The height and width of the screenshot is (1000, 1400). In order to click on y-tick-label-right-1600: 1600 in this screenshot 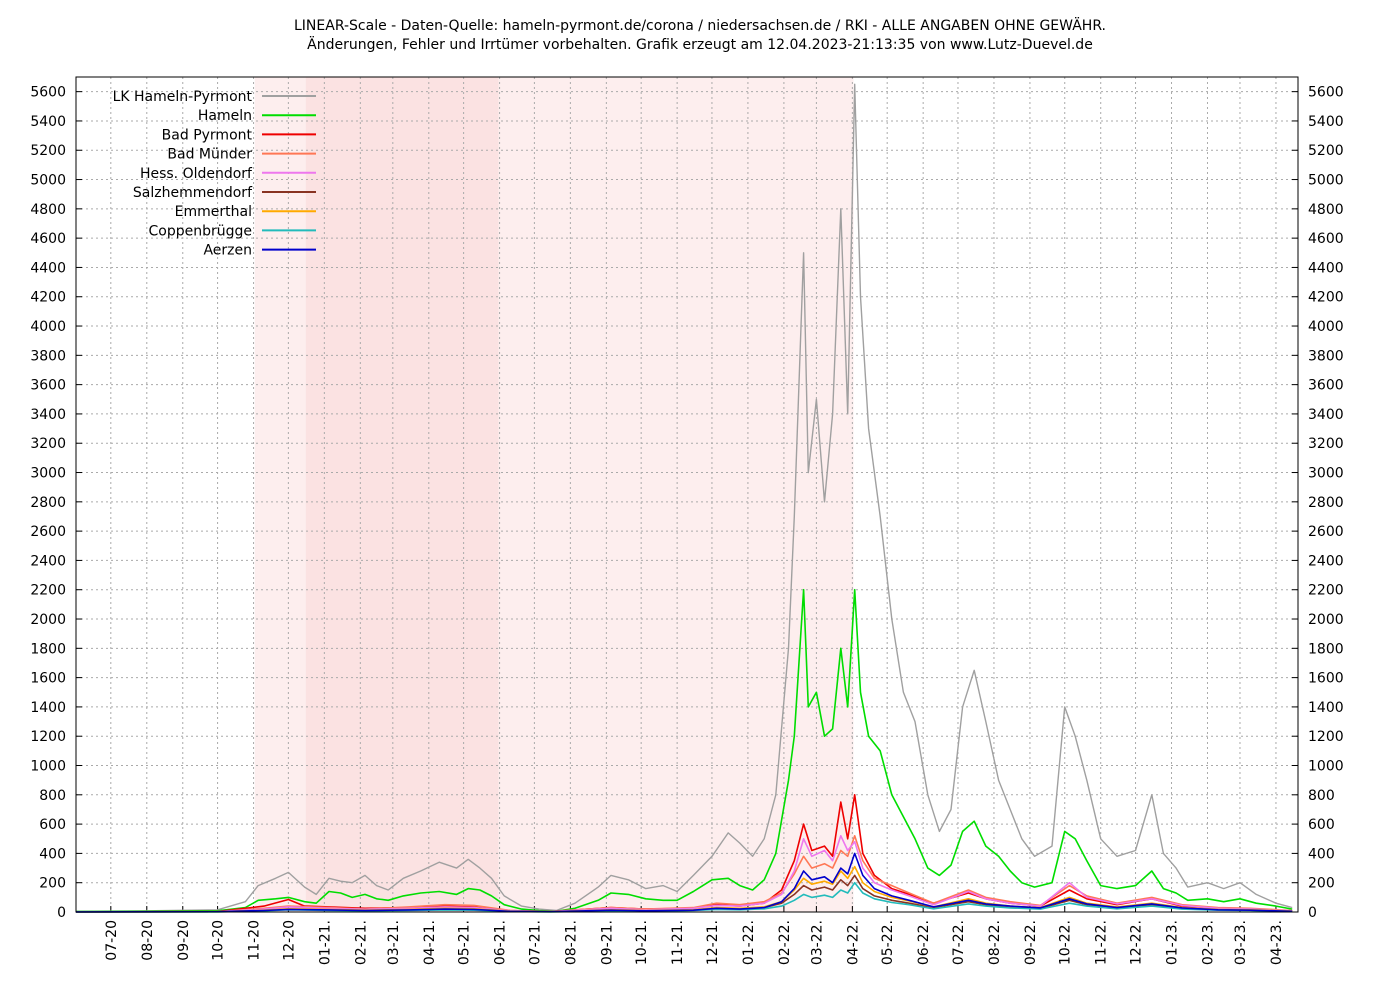, I will do `click(1326, 679)`.